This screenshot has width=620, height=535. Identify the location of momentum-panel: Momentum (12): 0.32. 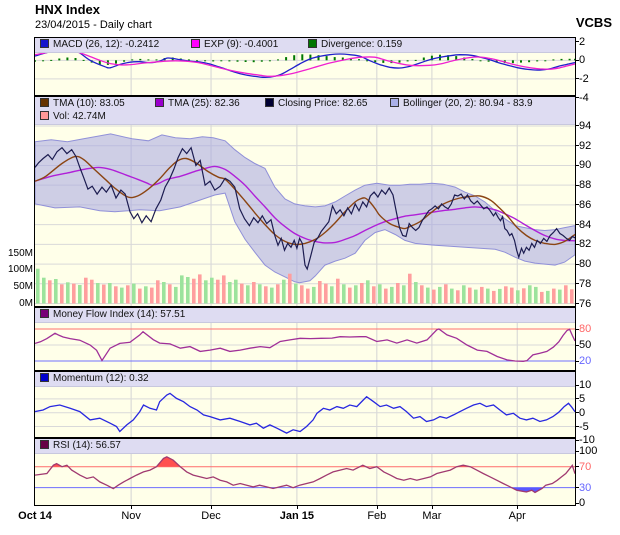
(305, 404).